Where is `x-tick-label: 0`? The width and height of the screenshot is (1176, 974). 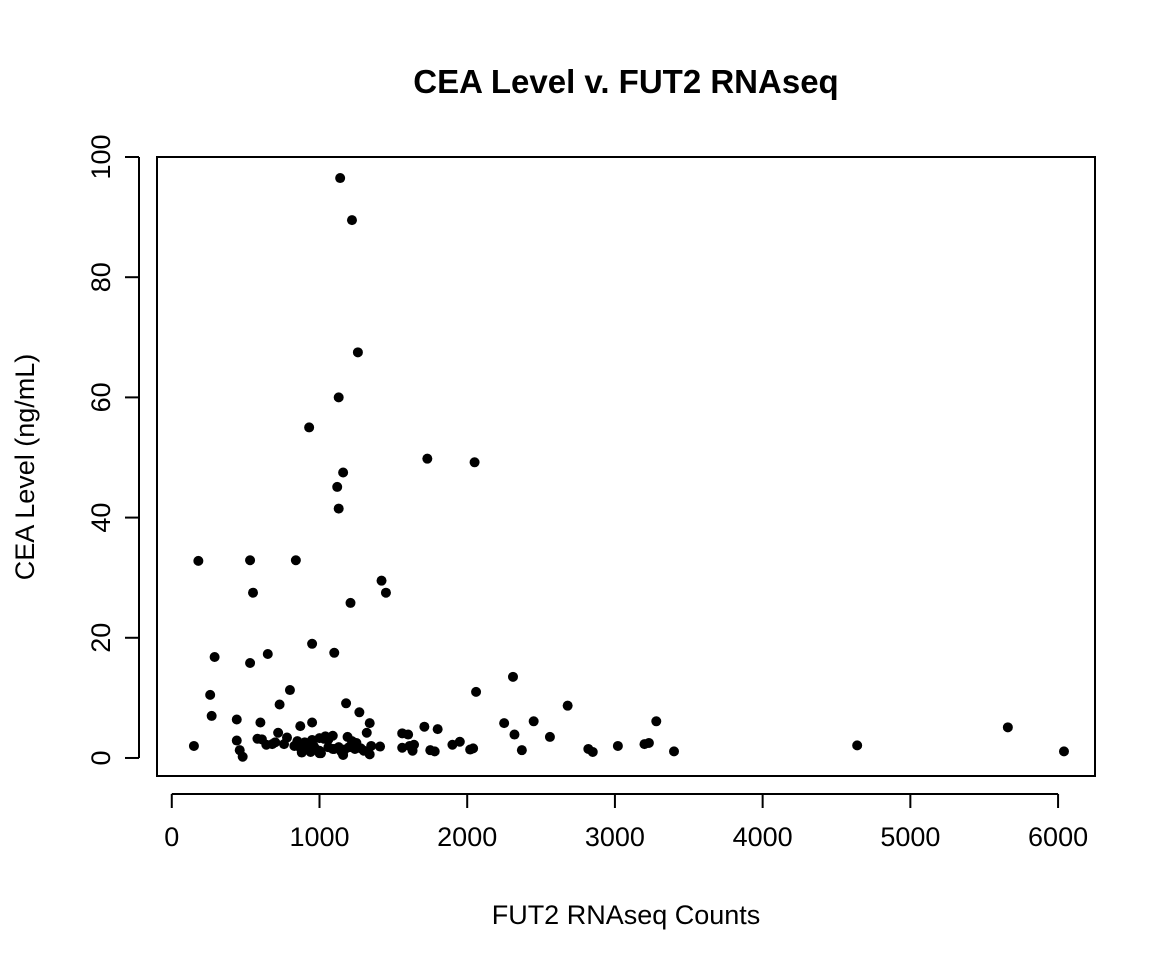
x-tick-label: 0 is located at coordinates (171, 837).